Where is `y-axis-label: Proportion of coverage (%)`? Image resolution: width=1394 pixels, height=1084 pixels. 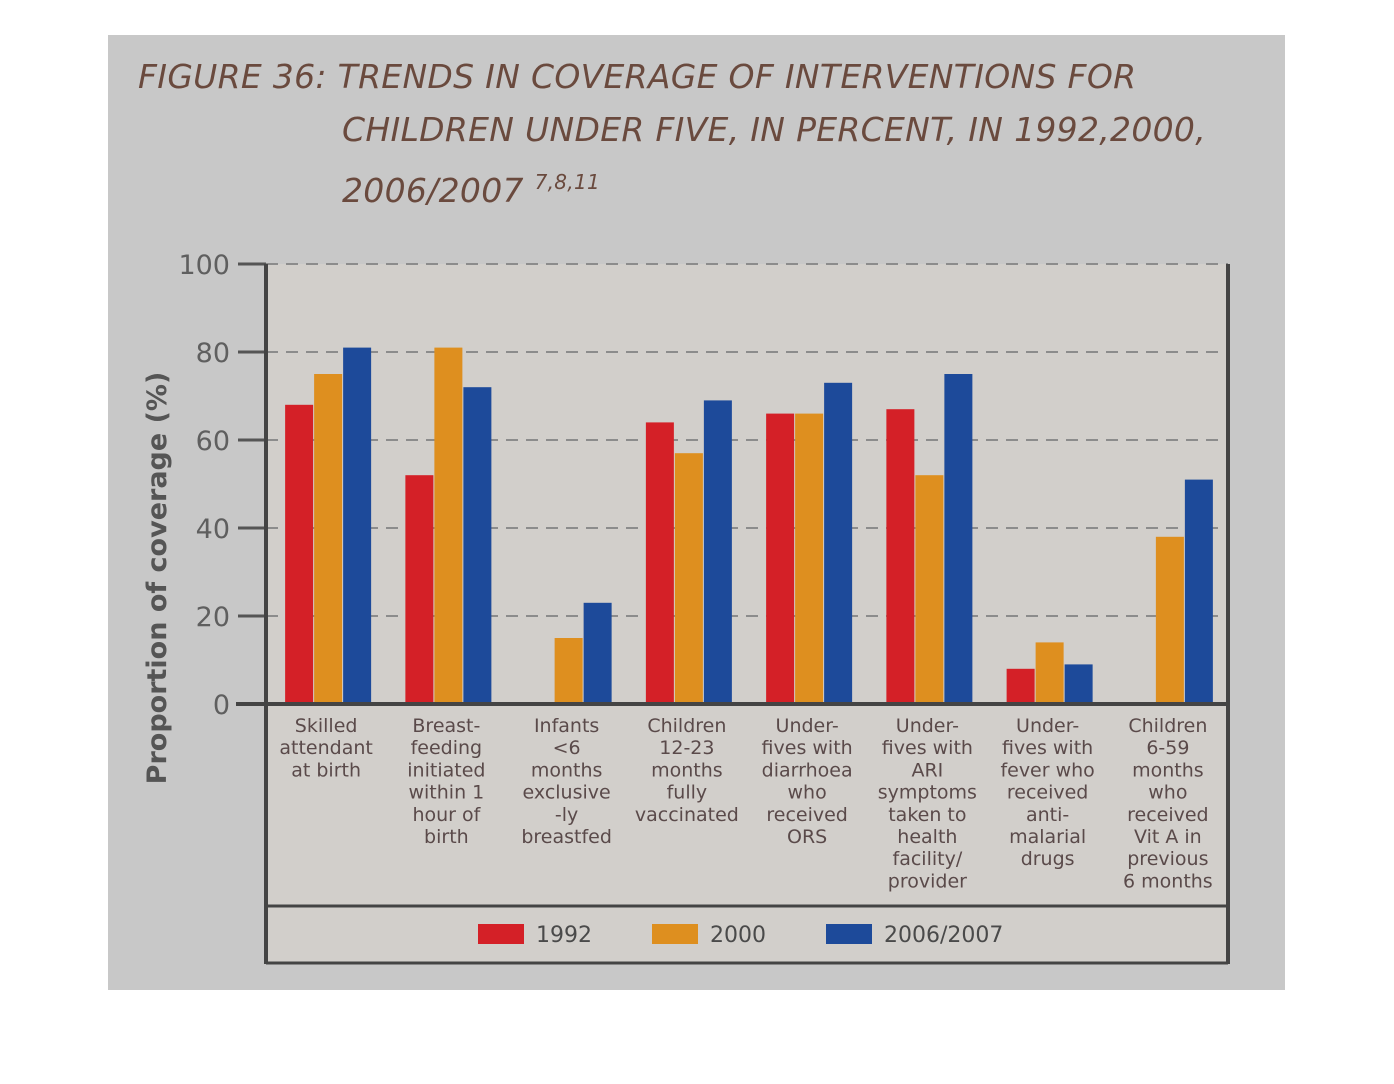
y-axis-label: Proportion of coverage (%) is located at coordinates (157, 578).